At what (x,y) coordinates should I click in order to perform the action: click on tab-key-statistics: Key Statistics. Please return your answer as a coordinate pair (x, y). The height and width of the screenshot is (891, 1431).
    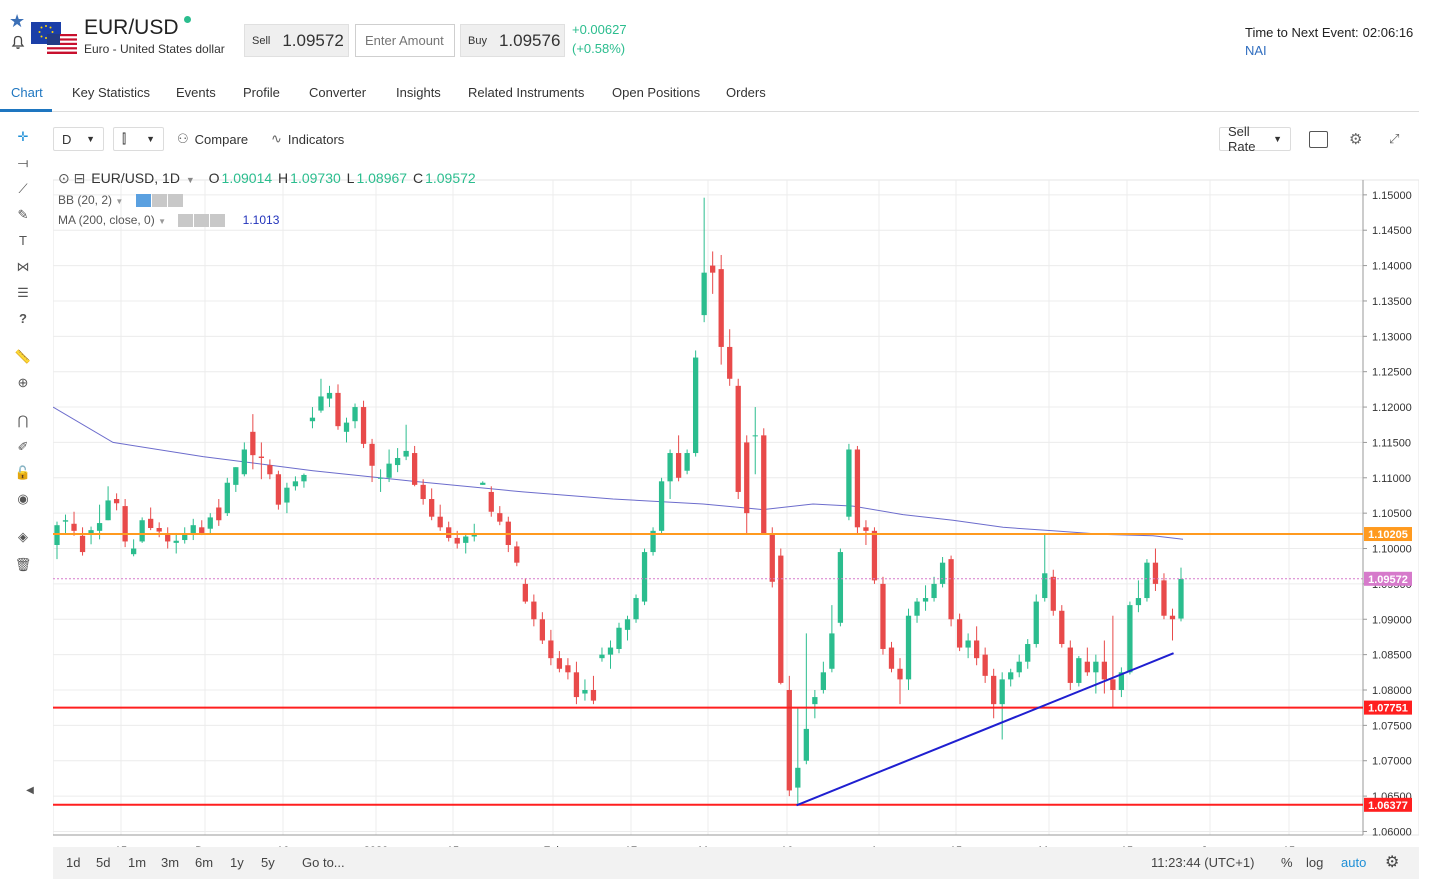
    Looking at the image, I should click on (111, 92).